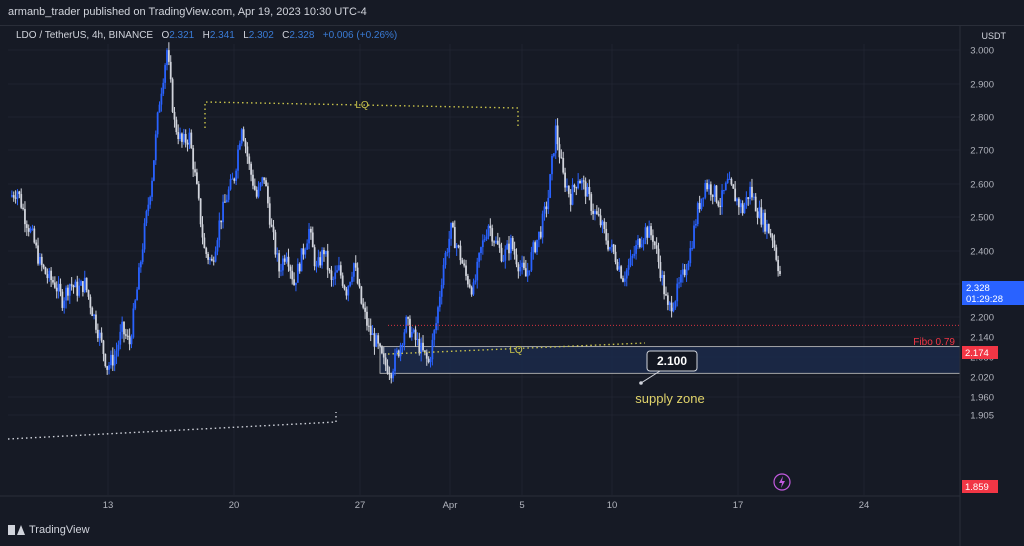 The height and width of the screenshot is (546, 1024). What do you see at coordinates (982, 378) in the screenshot?
I see `price-tick-label: 2.020` at bounding box center [982, 378].